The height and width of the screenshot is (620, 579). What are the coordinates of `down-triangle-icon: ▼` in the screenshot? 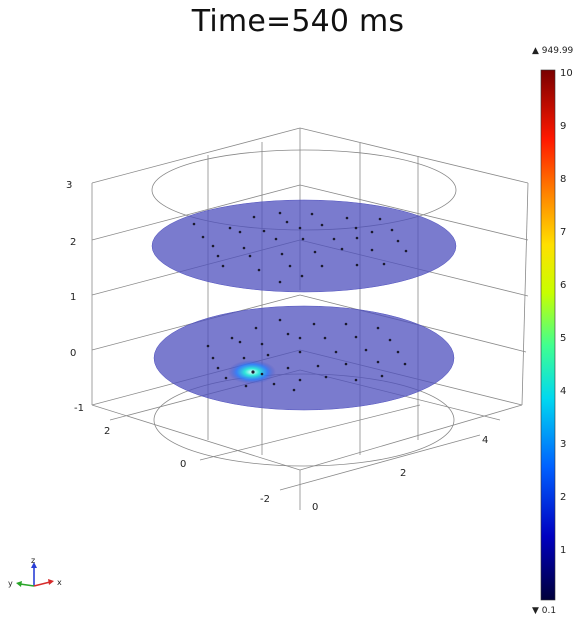 It's located at (535, 611).